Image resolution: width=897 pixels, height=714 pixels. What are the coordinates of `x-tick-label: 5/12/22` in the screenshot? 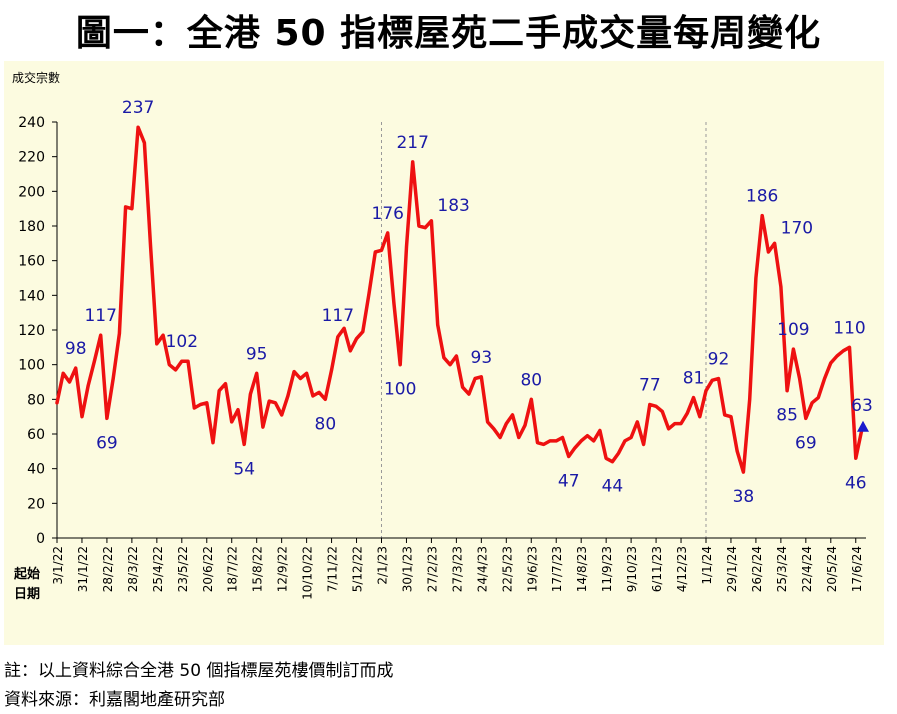 It's located at (358, 569).